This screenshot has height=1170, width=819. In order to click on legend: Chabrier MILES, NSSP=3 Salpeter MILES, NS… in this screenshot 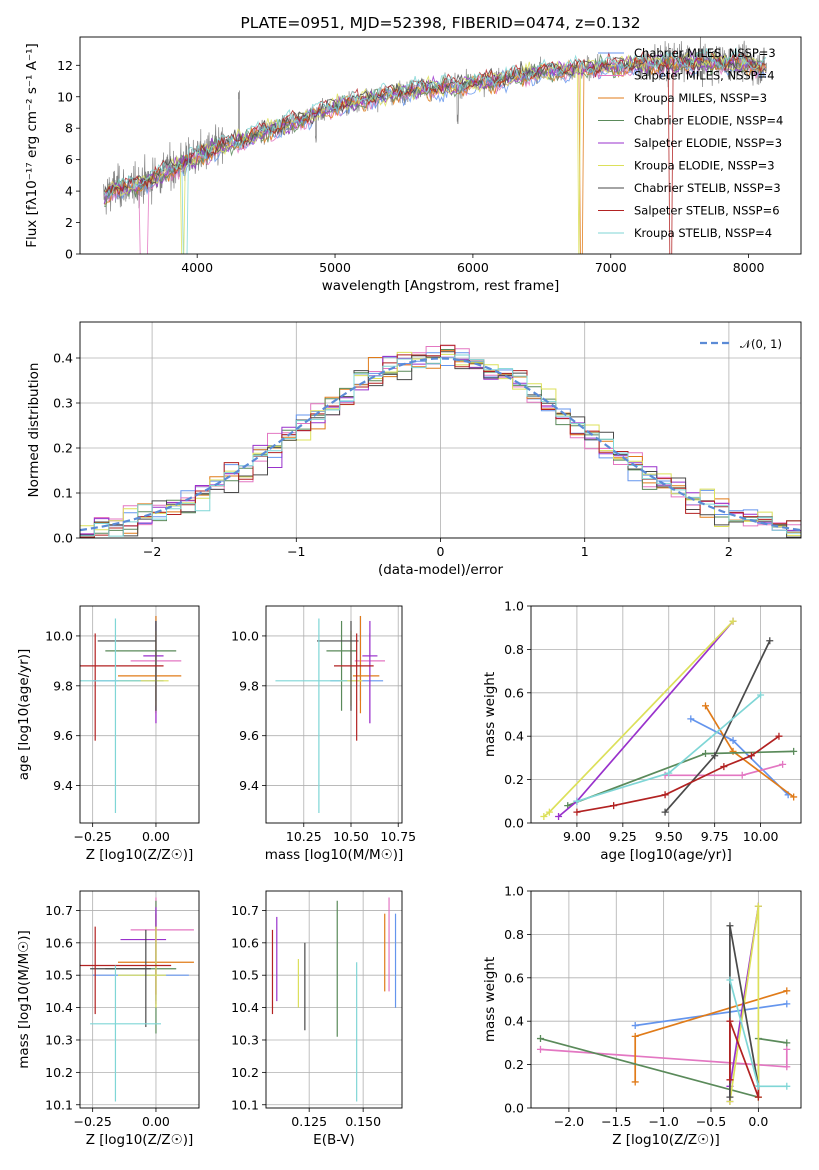, I will do `click(690, 143)`.